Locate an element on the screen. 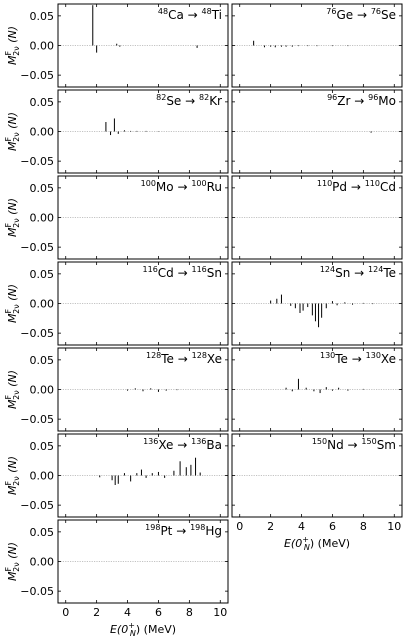 This screenshot has height=640, width=407. panel-te130: 130Te → 130Xe is located at coordinates (317, 389).